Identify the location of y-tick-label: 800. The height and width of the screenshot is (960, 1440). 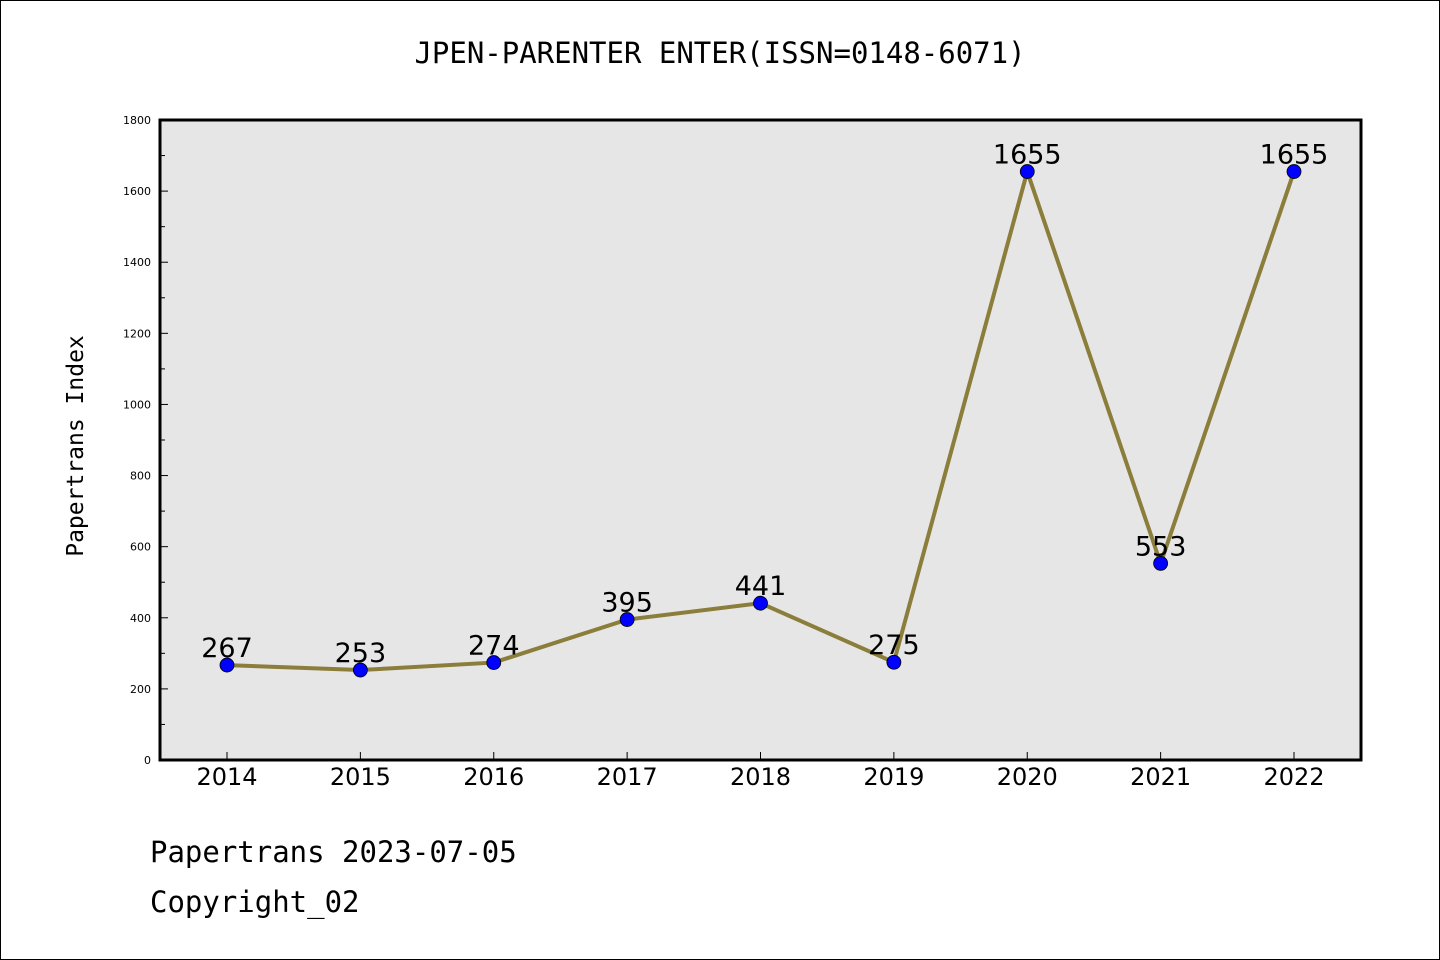
(140, 476).